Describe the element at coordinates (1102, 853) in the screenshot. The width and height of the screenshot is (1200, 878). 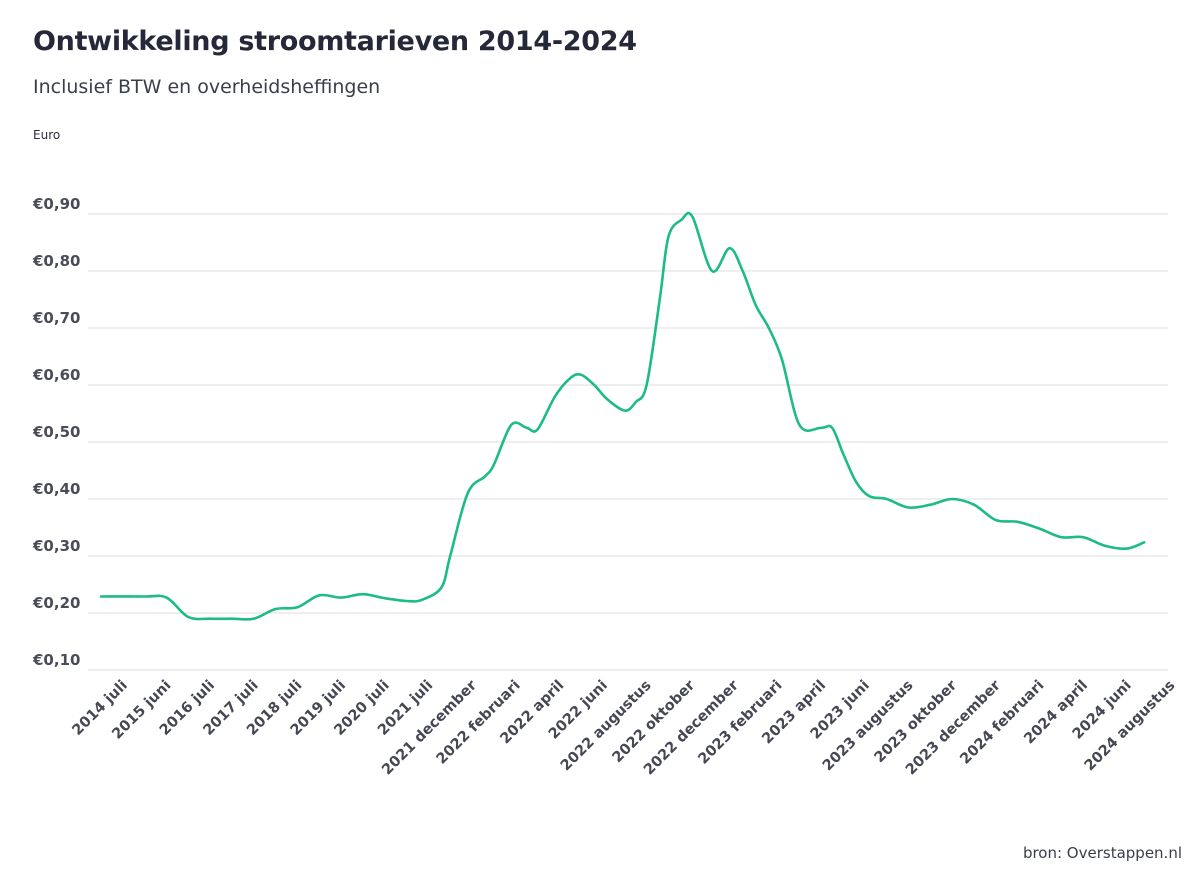
I see `source-label: bron: Overstappen.nl` at that location.